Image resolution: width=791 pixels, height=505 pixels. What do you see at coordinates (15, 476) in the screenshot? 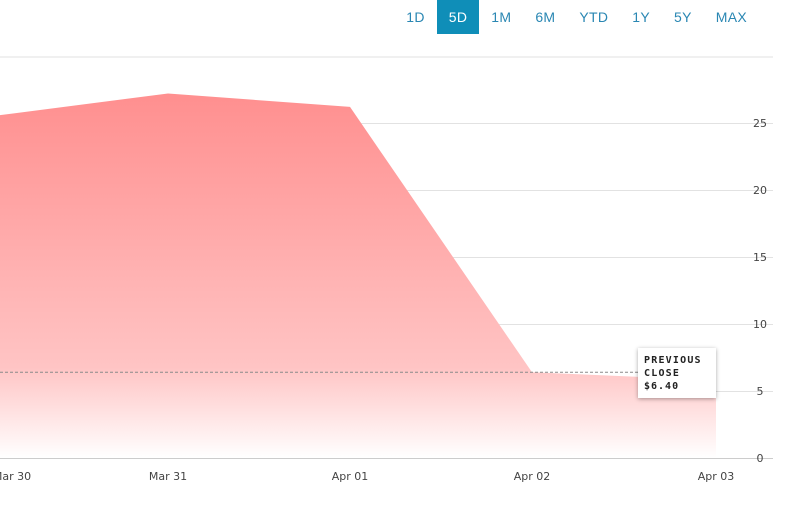
I see `x-tick-label: Mar 30` at bounding box center [15, 476].